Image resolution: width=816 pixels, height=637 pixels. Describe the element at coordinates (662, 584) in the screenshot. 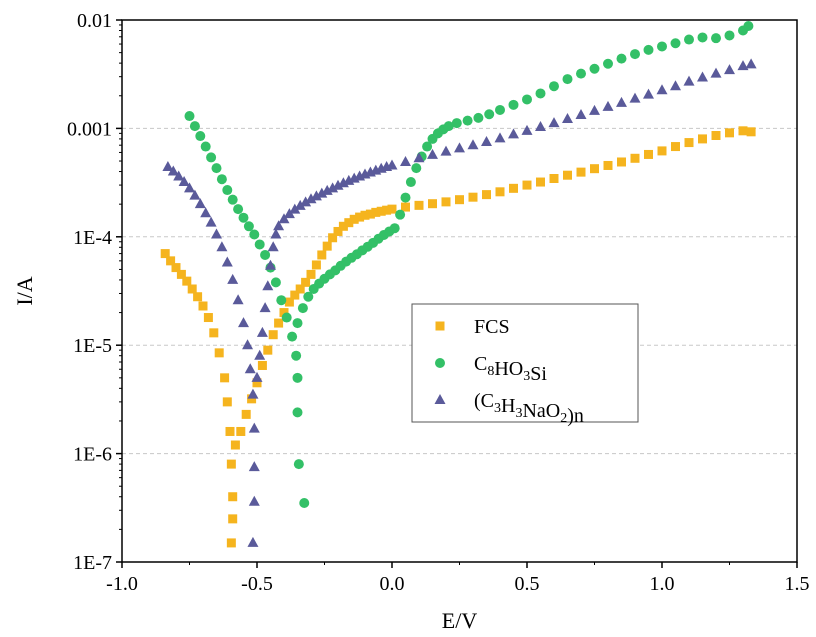

I see `x-tick-label: 1.0` at that location.